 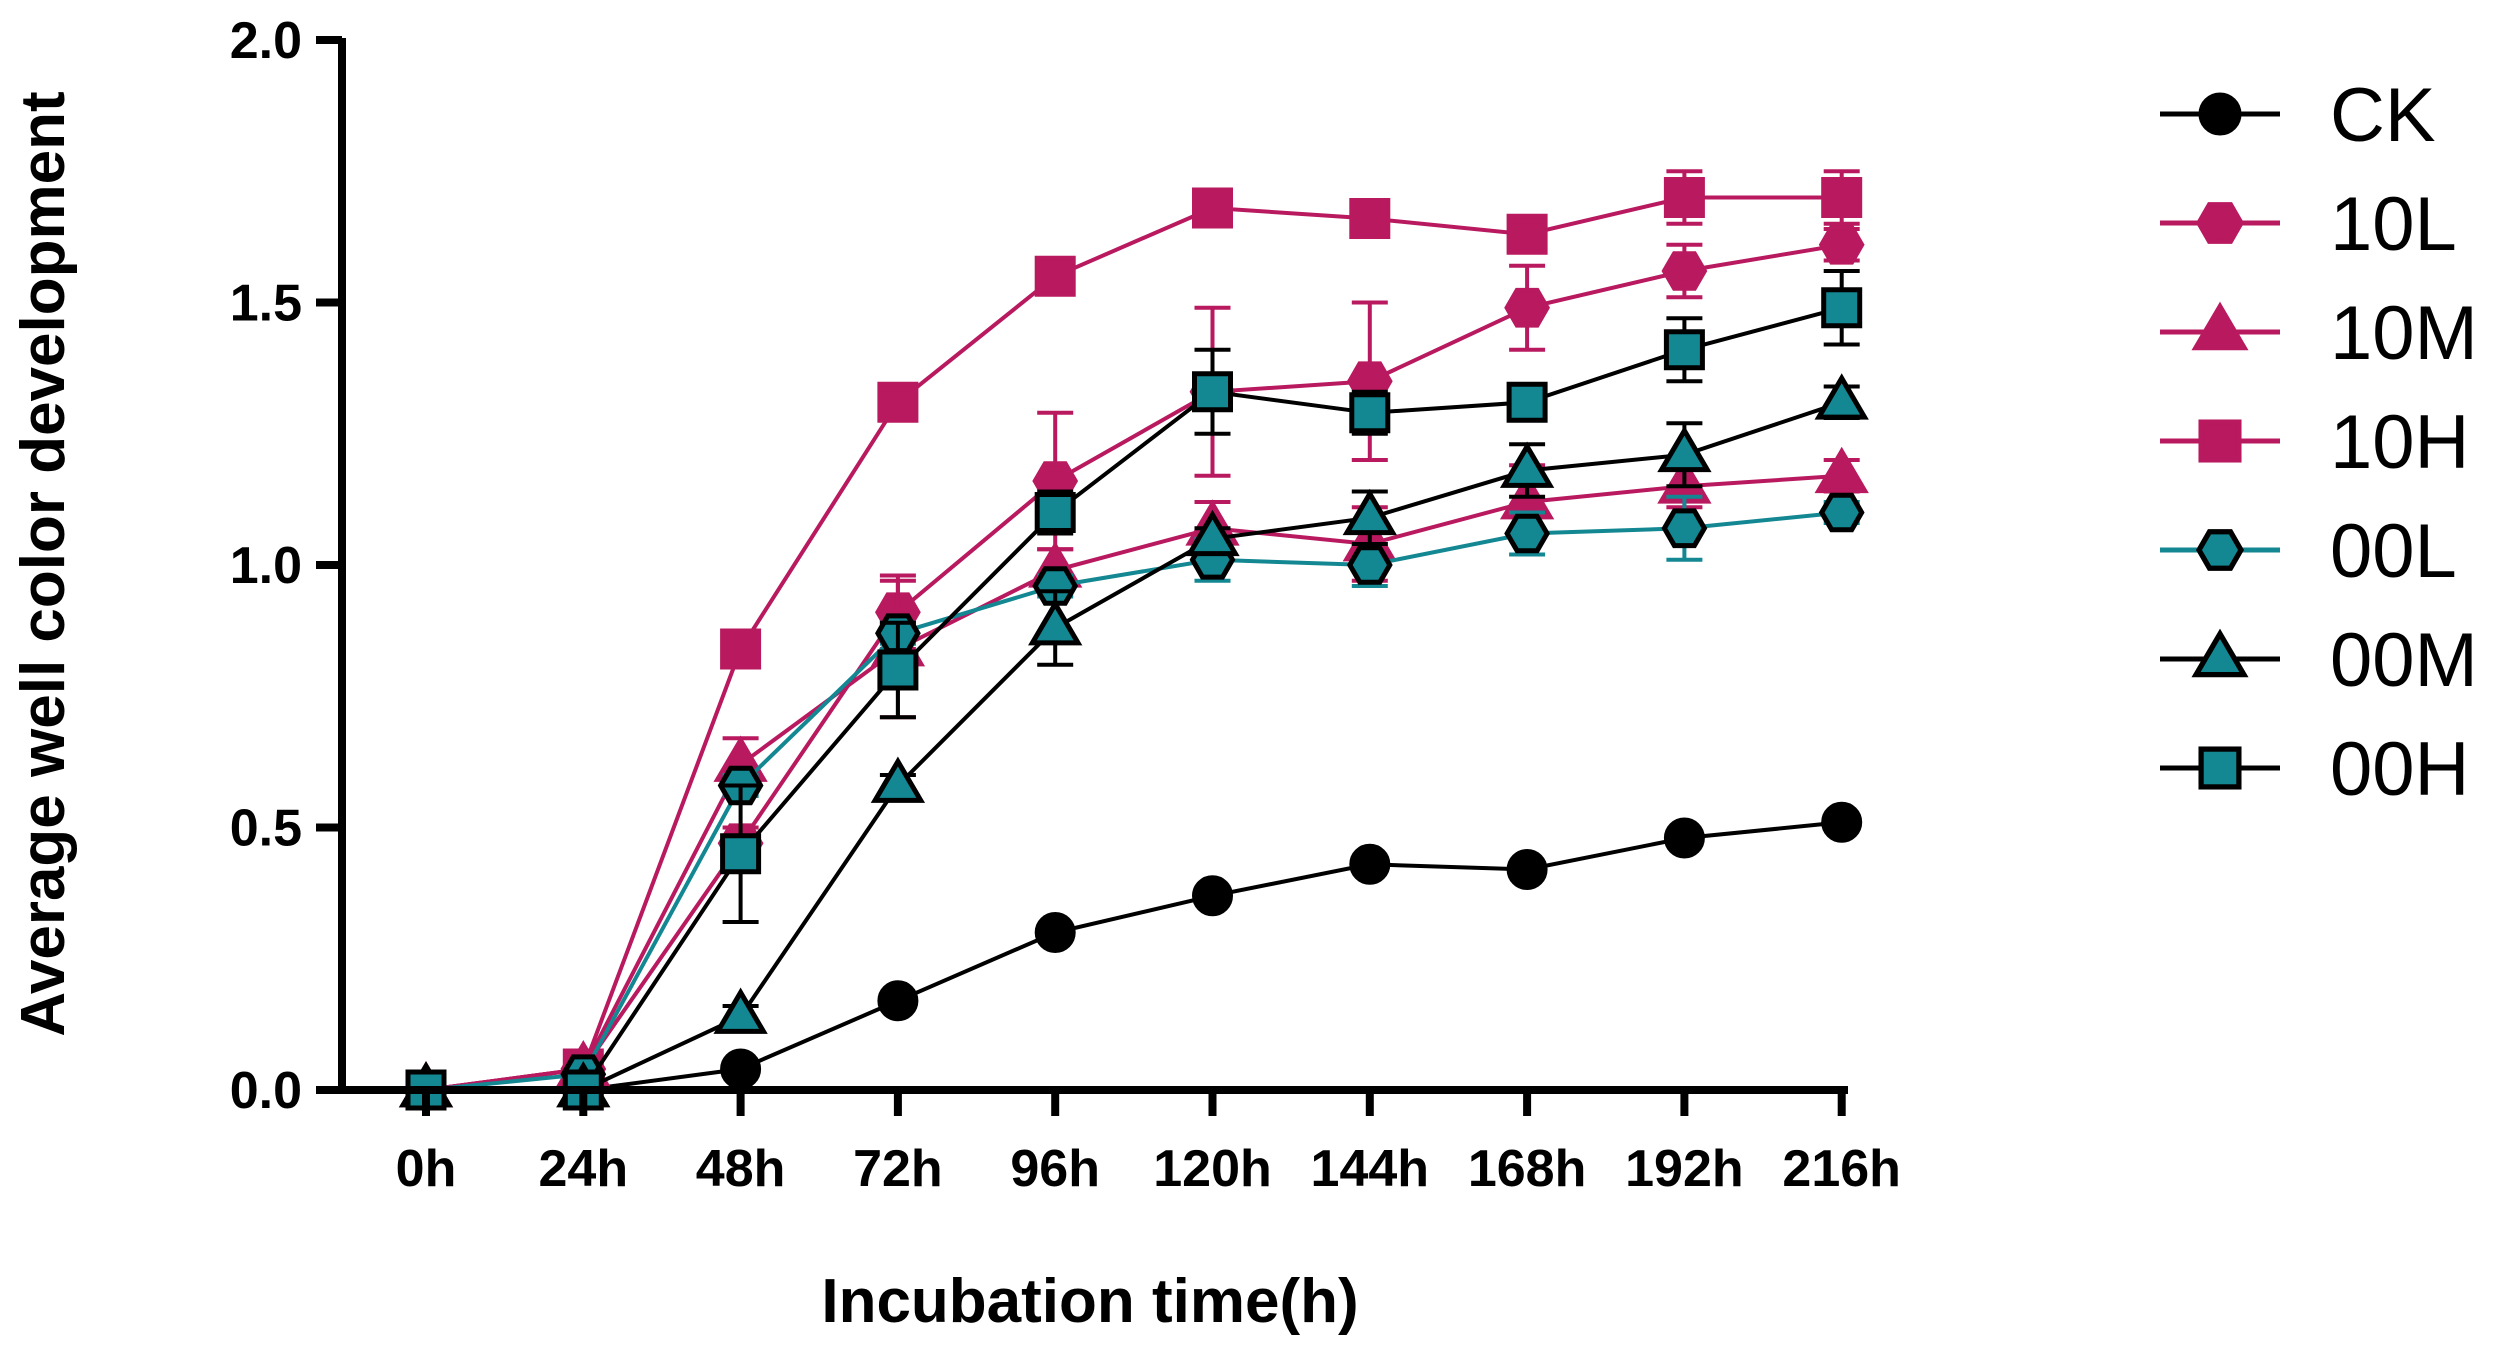 I want to click on y-tick-label: 0.0, so click(x=266, y=1091).